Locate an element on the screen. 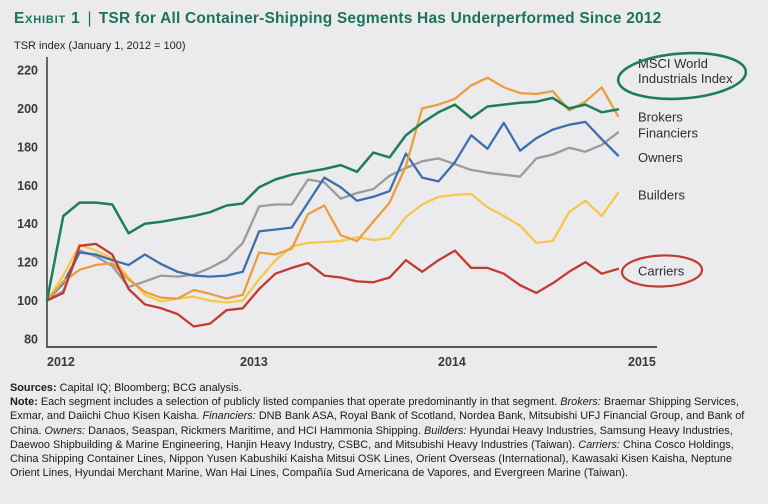 This screenshot has height=504, width=768. x-tick-label-2015: 2015 is located at coordinates (642, 362).